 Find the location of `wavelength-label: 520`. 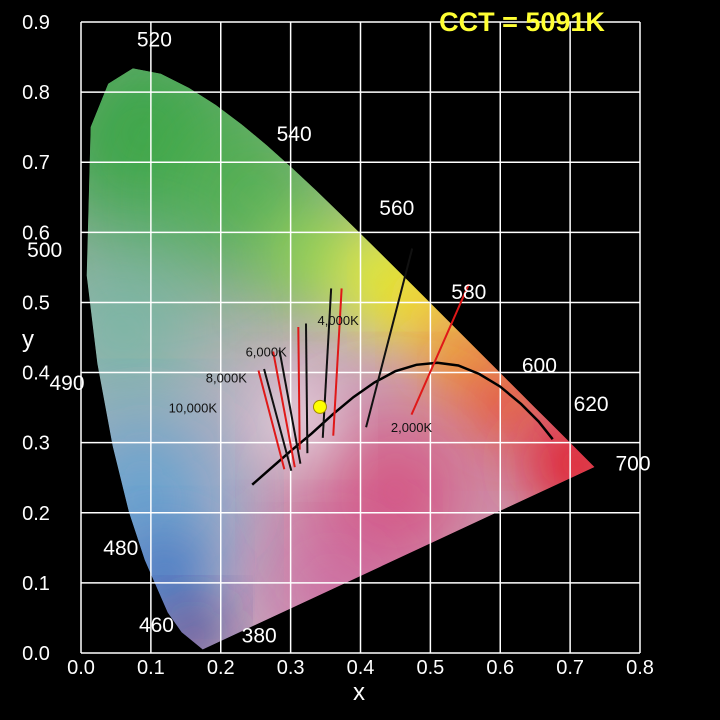

wavelength-label: 520 is located at coordinates (154, 40).